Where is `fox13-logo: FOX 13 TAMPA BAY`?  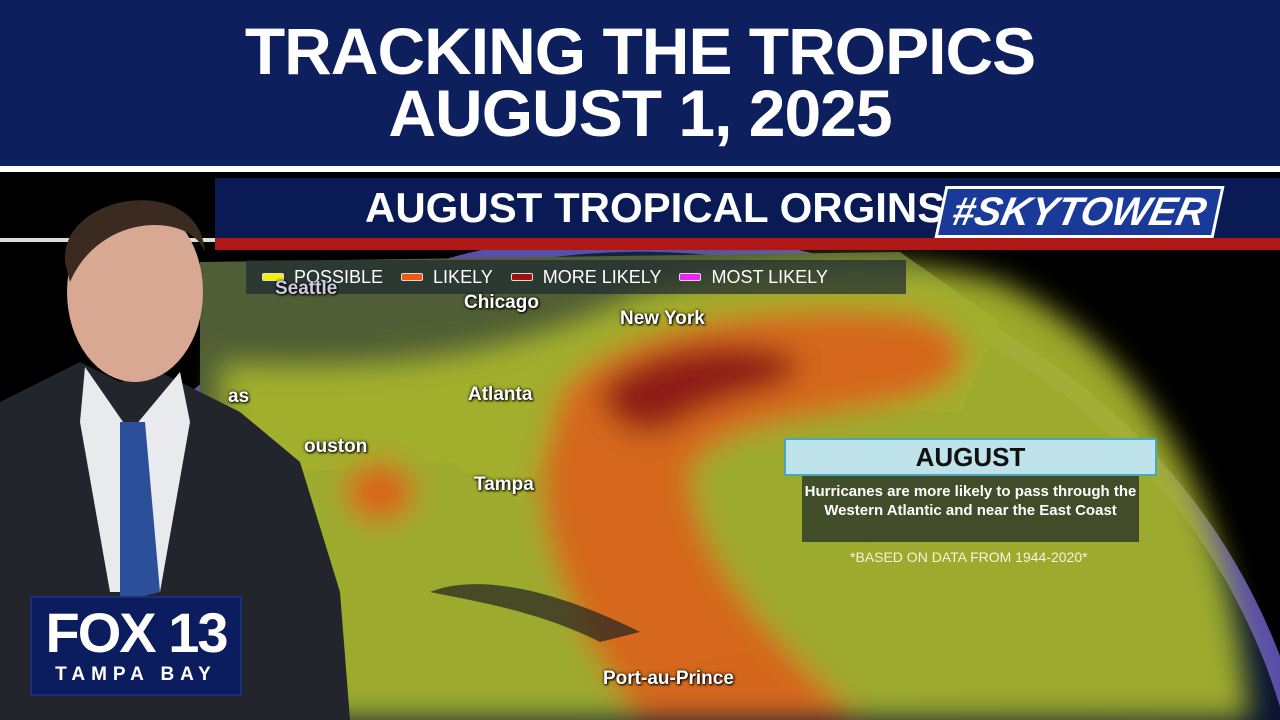
fox13-logo: FOX 13 TAMPA BAY is located at coordinates (136, 646).